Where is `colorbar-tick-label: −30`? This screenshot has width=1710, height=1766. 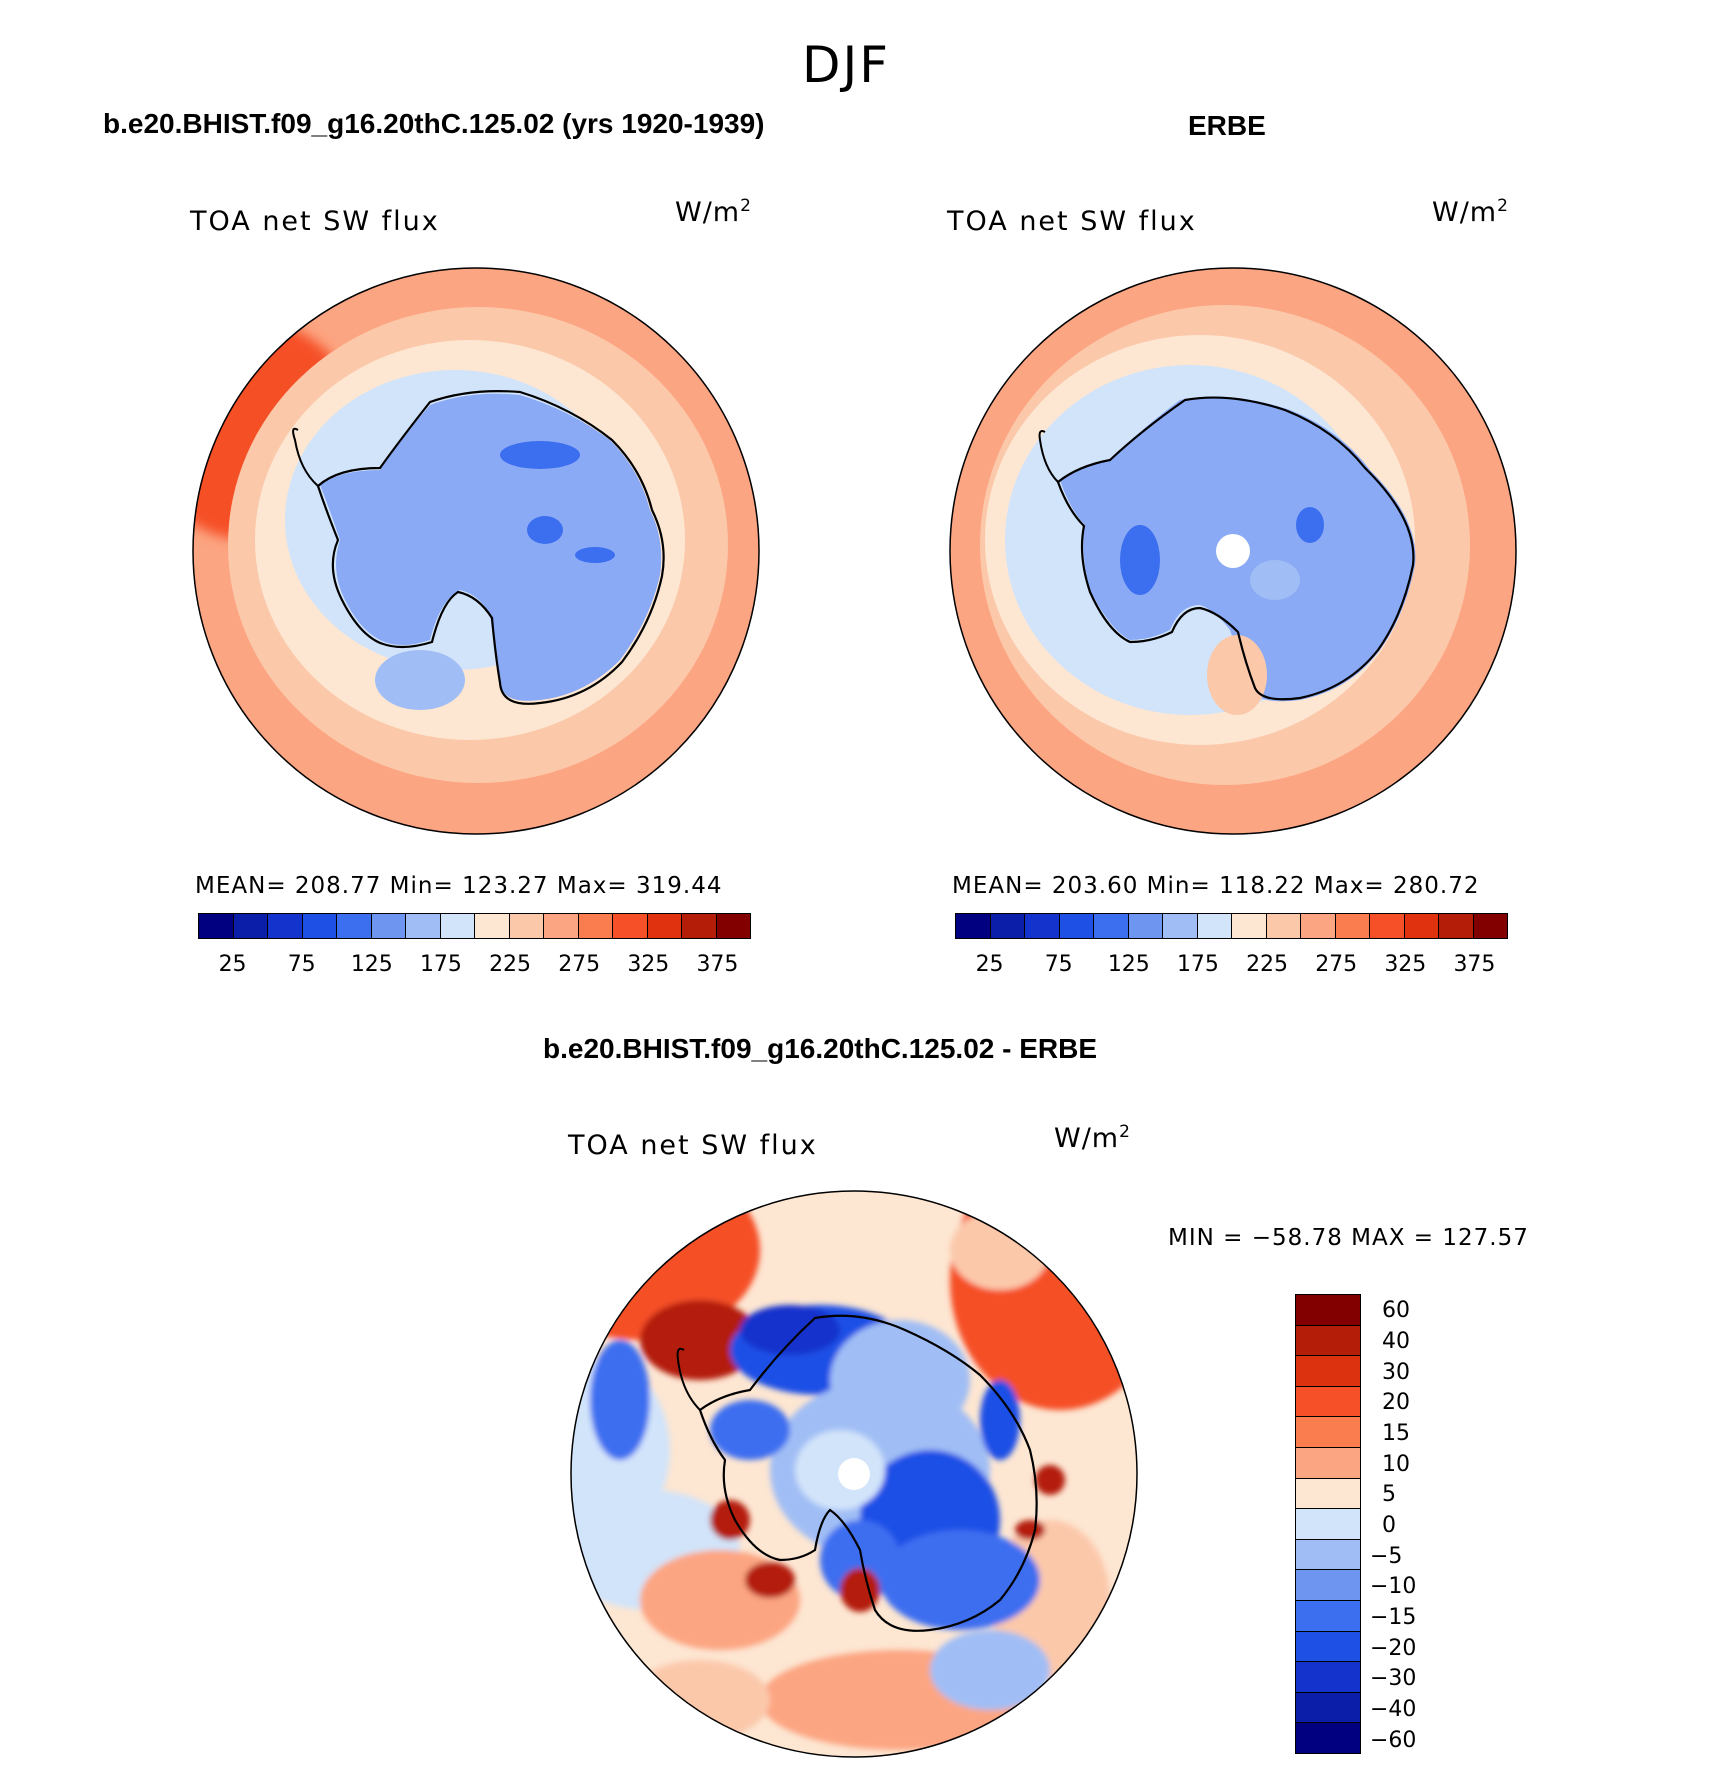 colorbar-tick-label: −30 is located at coordinates (1393, 1679).